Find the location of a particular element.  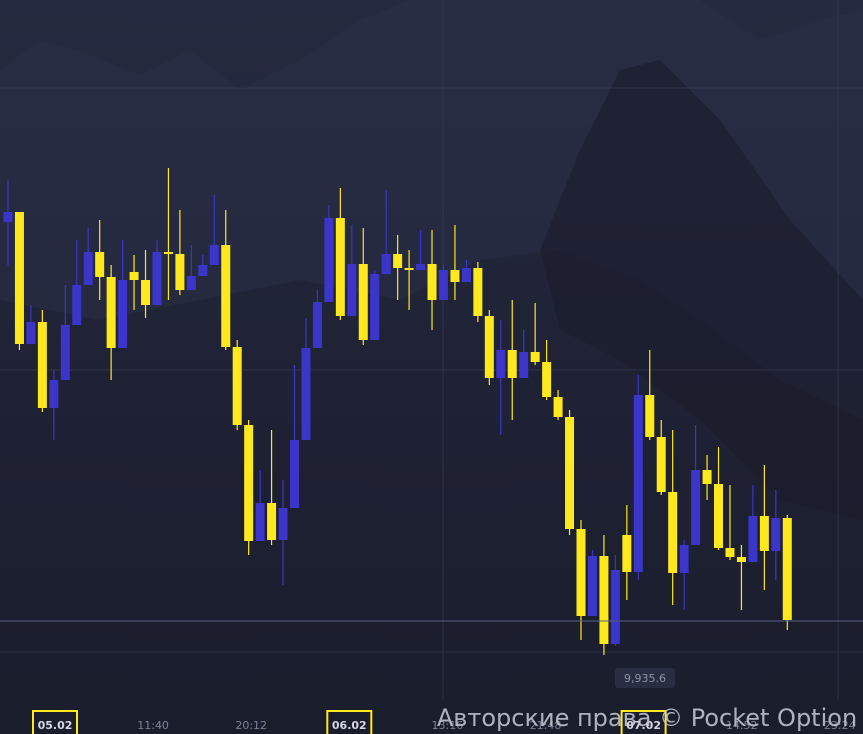

price-label: 9,935.6 is located at coordinates (645, 678).